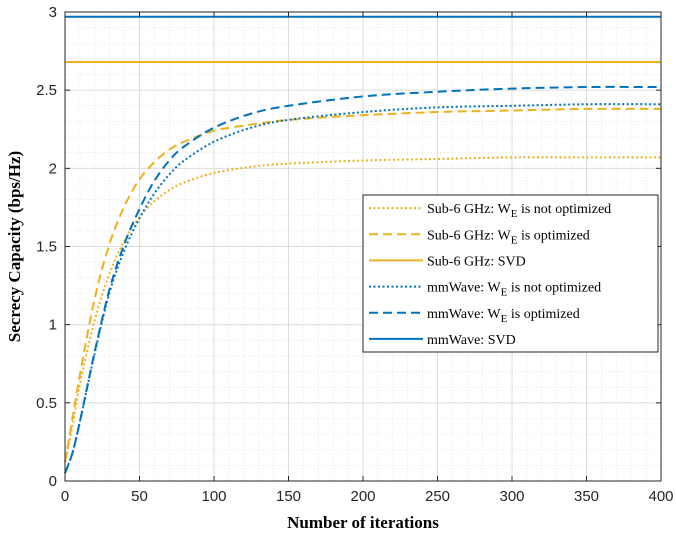 This screenshot has height=537, width=676. I want to click on x-tick-label: 350, so click(586, 496).